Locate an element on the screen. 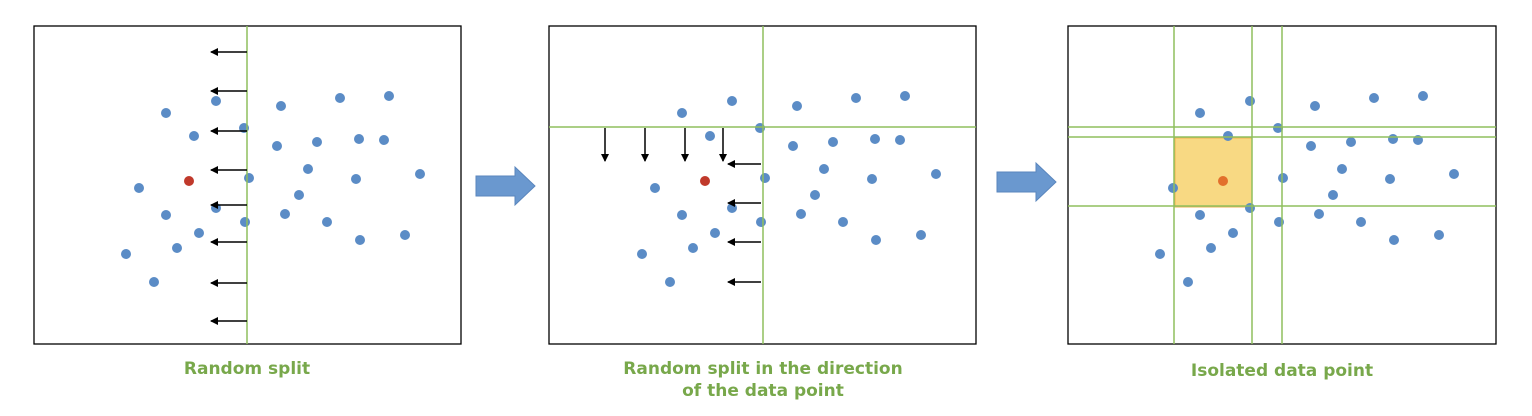 This screenshot has height=416, width=1532. caption: Isolated data point is located at coordinates (1282, 371).